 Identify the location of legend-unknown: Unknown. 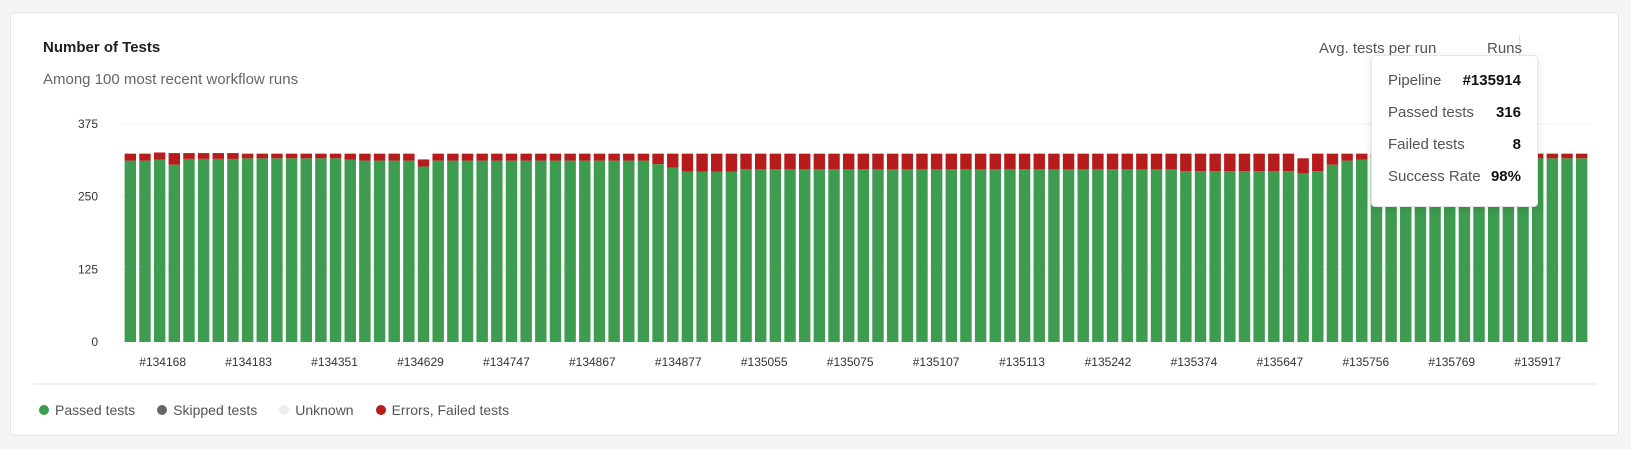
(316, 410).